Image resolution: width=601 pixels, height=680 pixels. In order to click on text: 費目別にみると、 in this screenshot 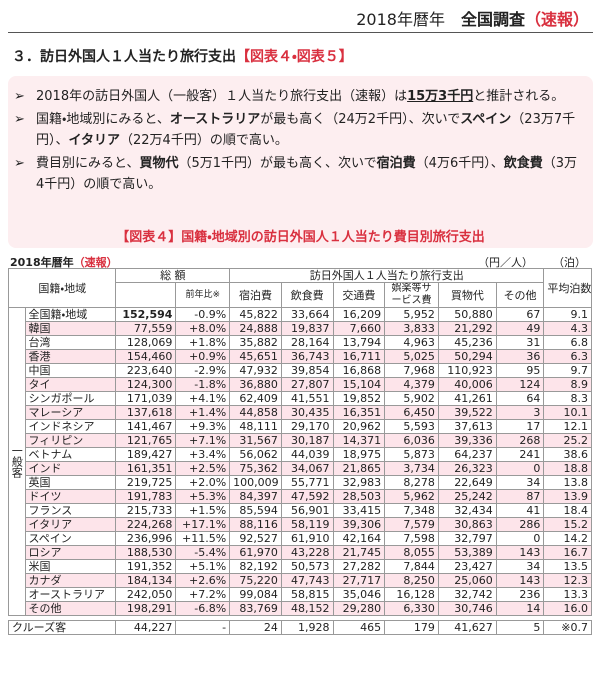, I will do `click(88, 163)`.